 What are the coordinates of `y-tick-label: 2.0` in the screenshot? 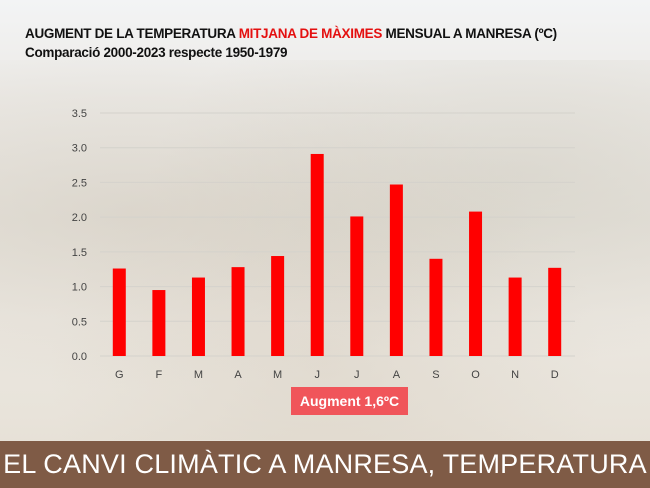 It's located at (79, 218).